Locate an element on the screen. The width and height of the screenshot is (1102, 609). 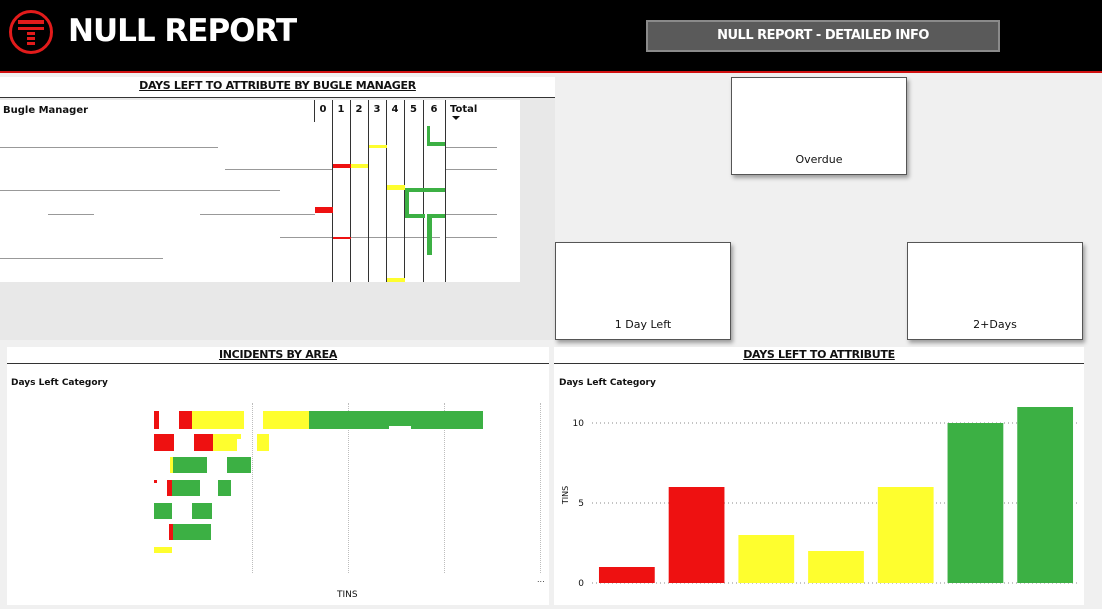
column-header-day-6: 6 is located at coordinates (434, 109).